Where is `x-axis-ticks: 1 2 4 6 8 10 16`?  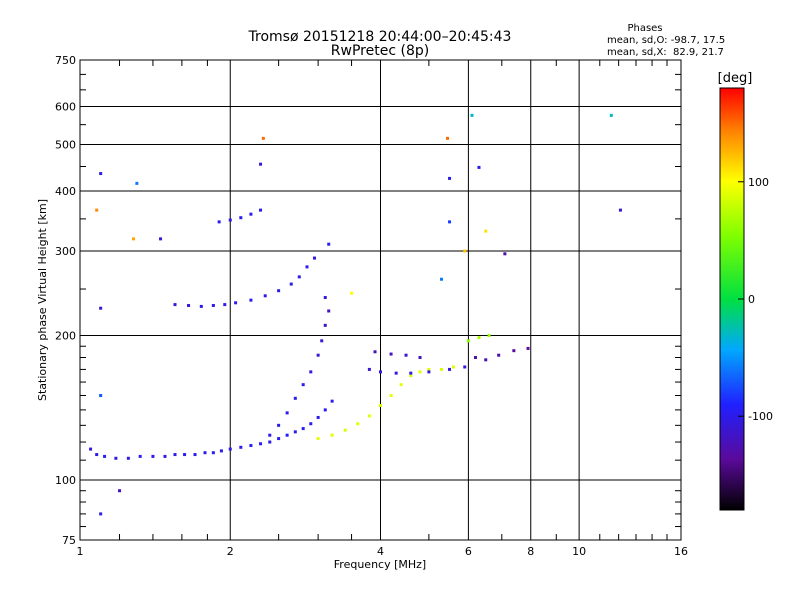
x-axis-ticks: 1 2 4 6 8 10 16 is located at coordinates (383, 551).